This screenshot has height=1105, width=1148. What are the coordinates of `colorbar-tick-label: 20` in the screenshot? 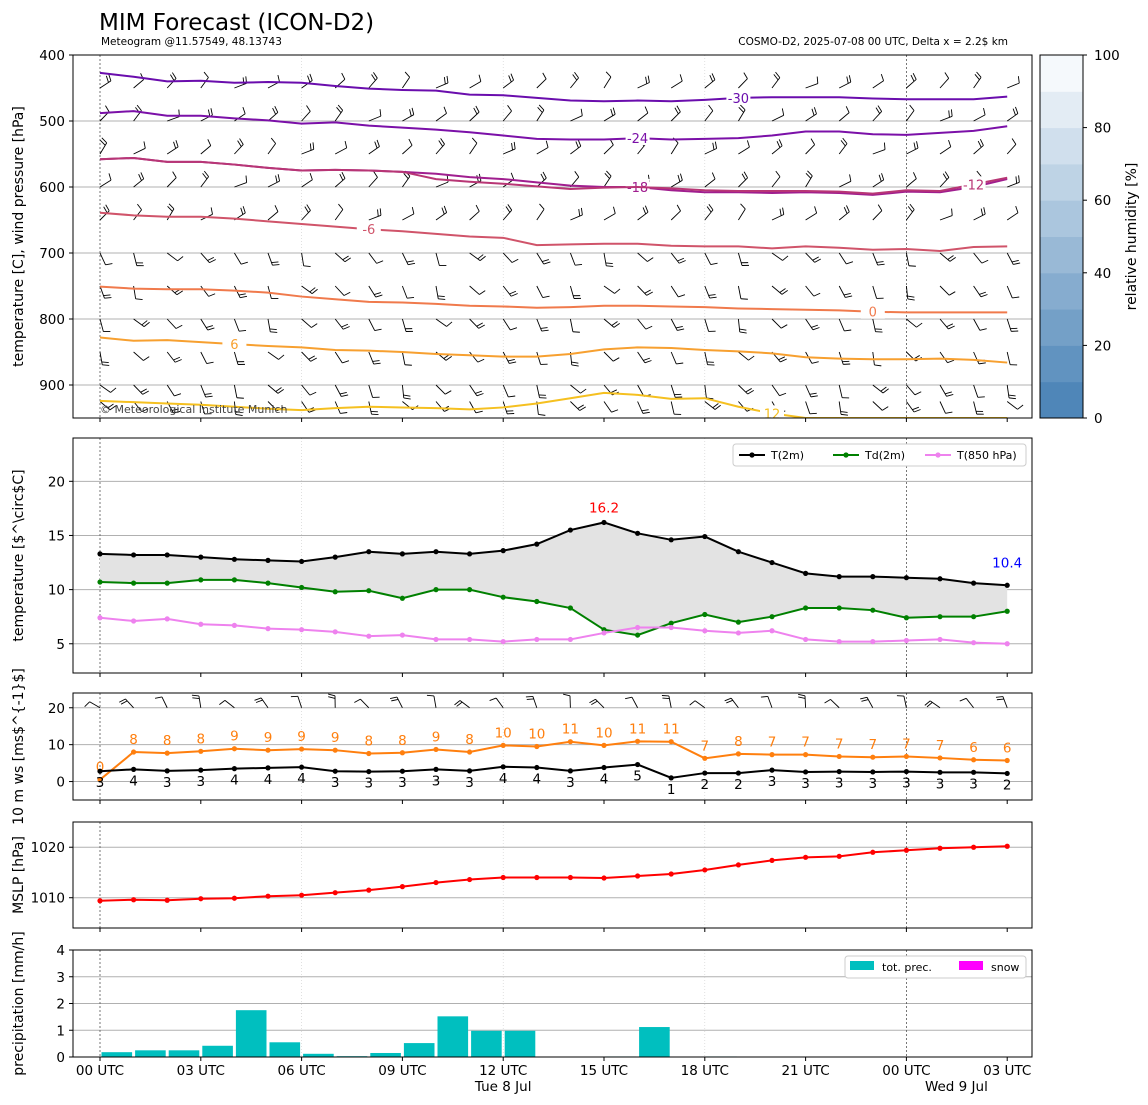 It's located at (1102, 346).